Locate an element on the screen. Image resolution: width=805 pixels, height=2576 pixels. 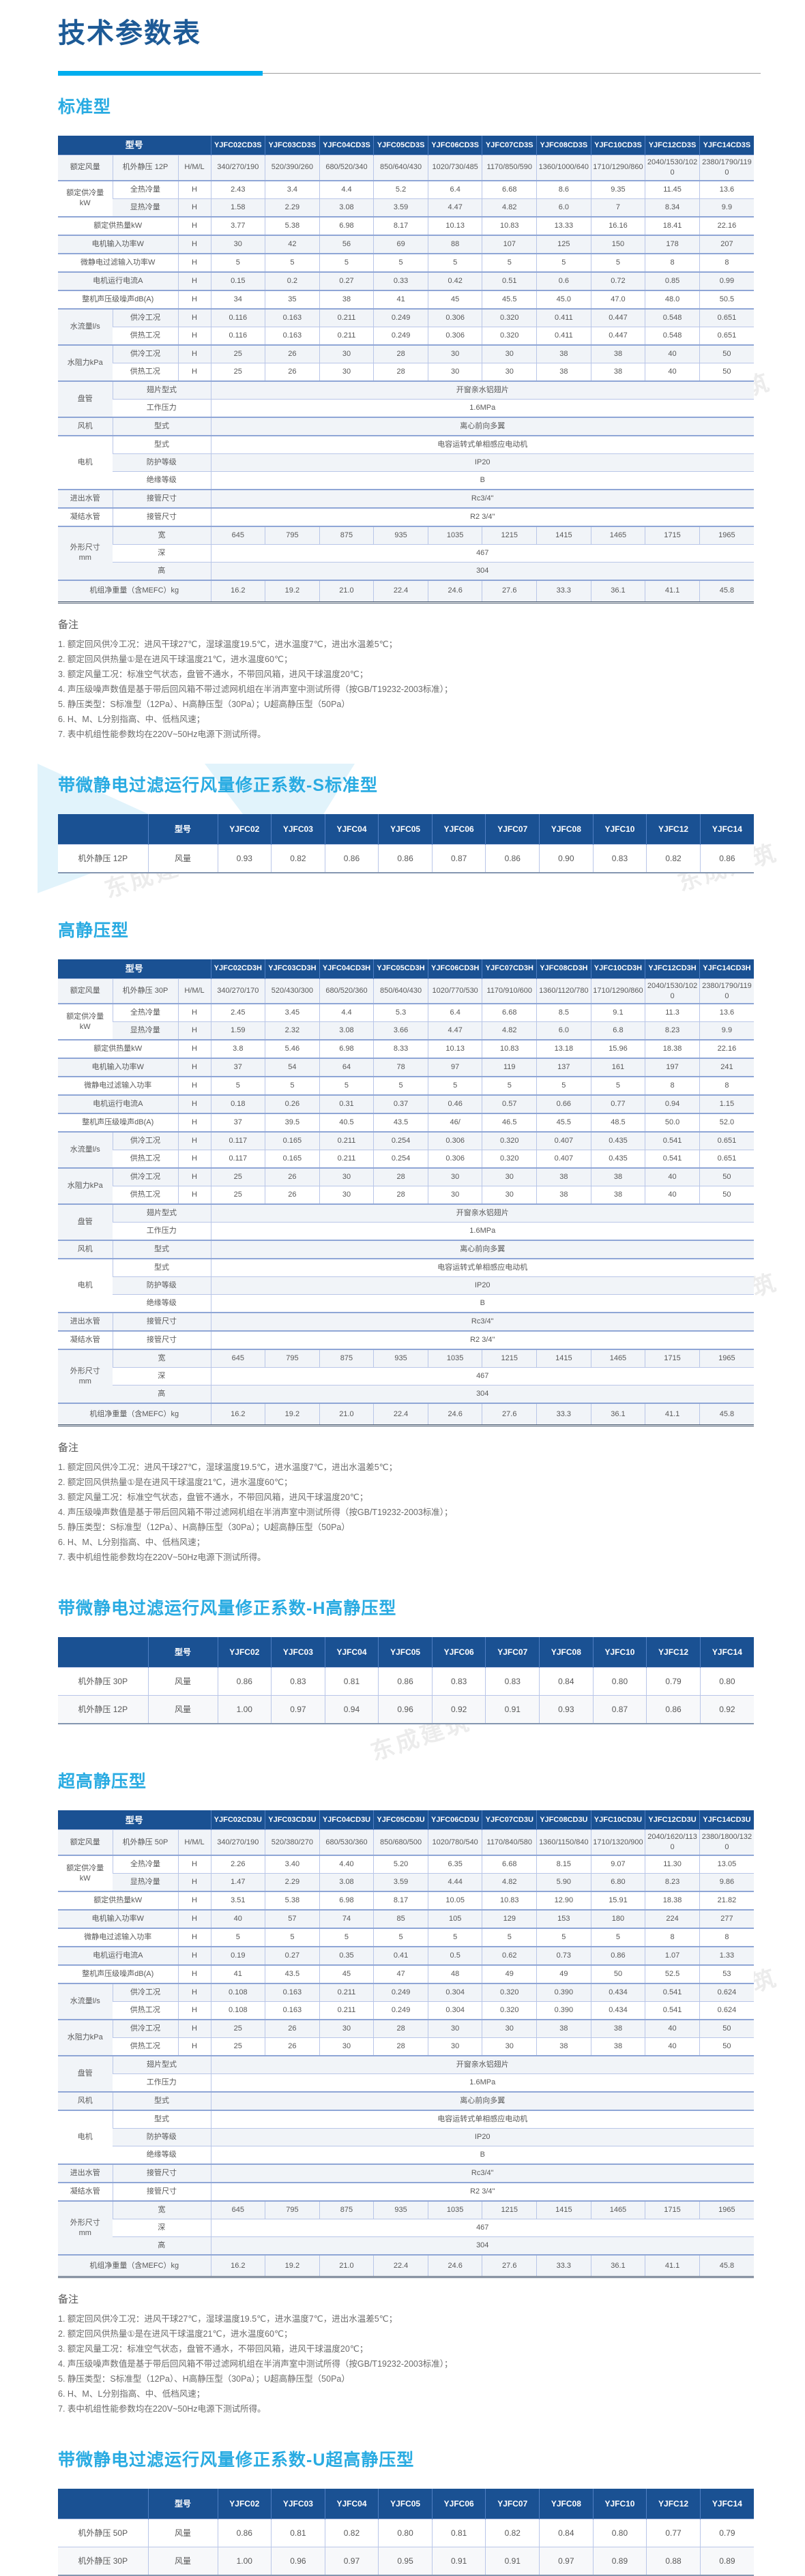
table-cell: 0.163 is located at coordinates (292, 317).